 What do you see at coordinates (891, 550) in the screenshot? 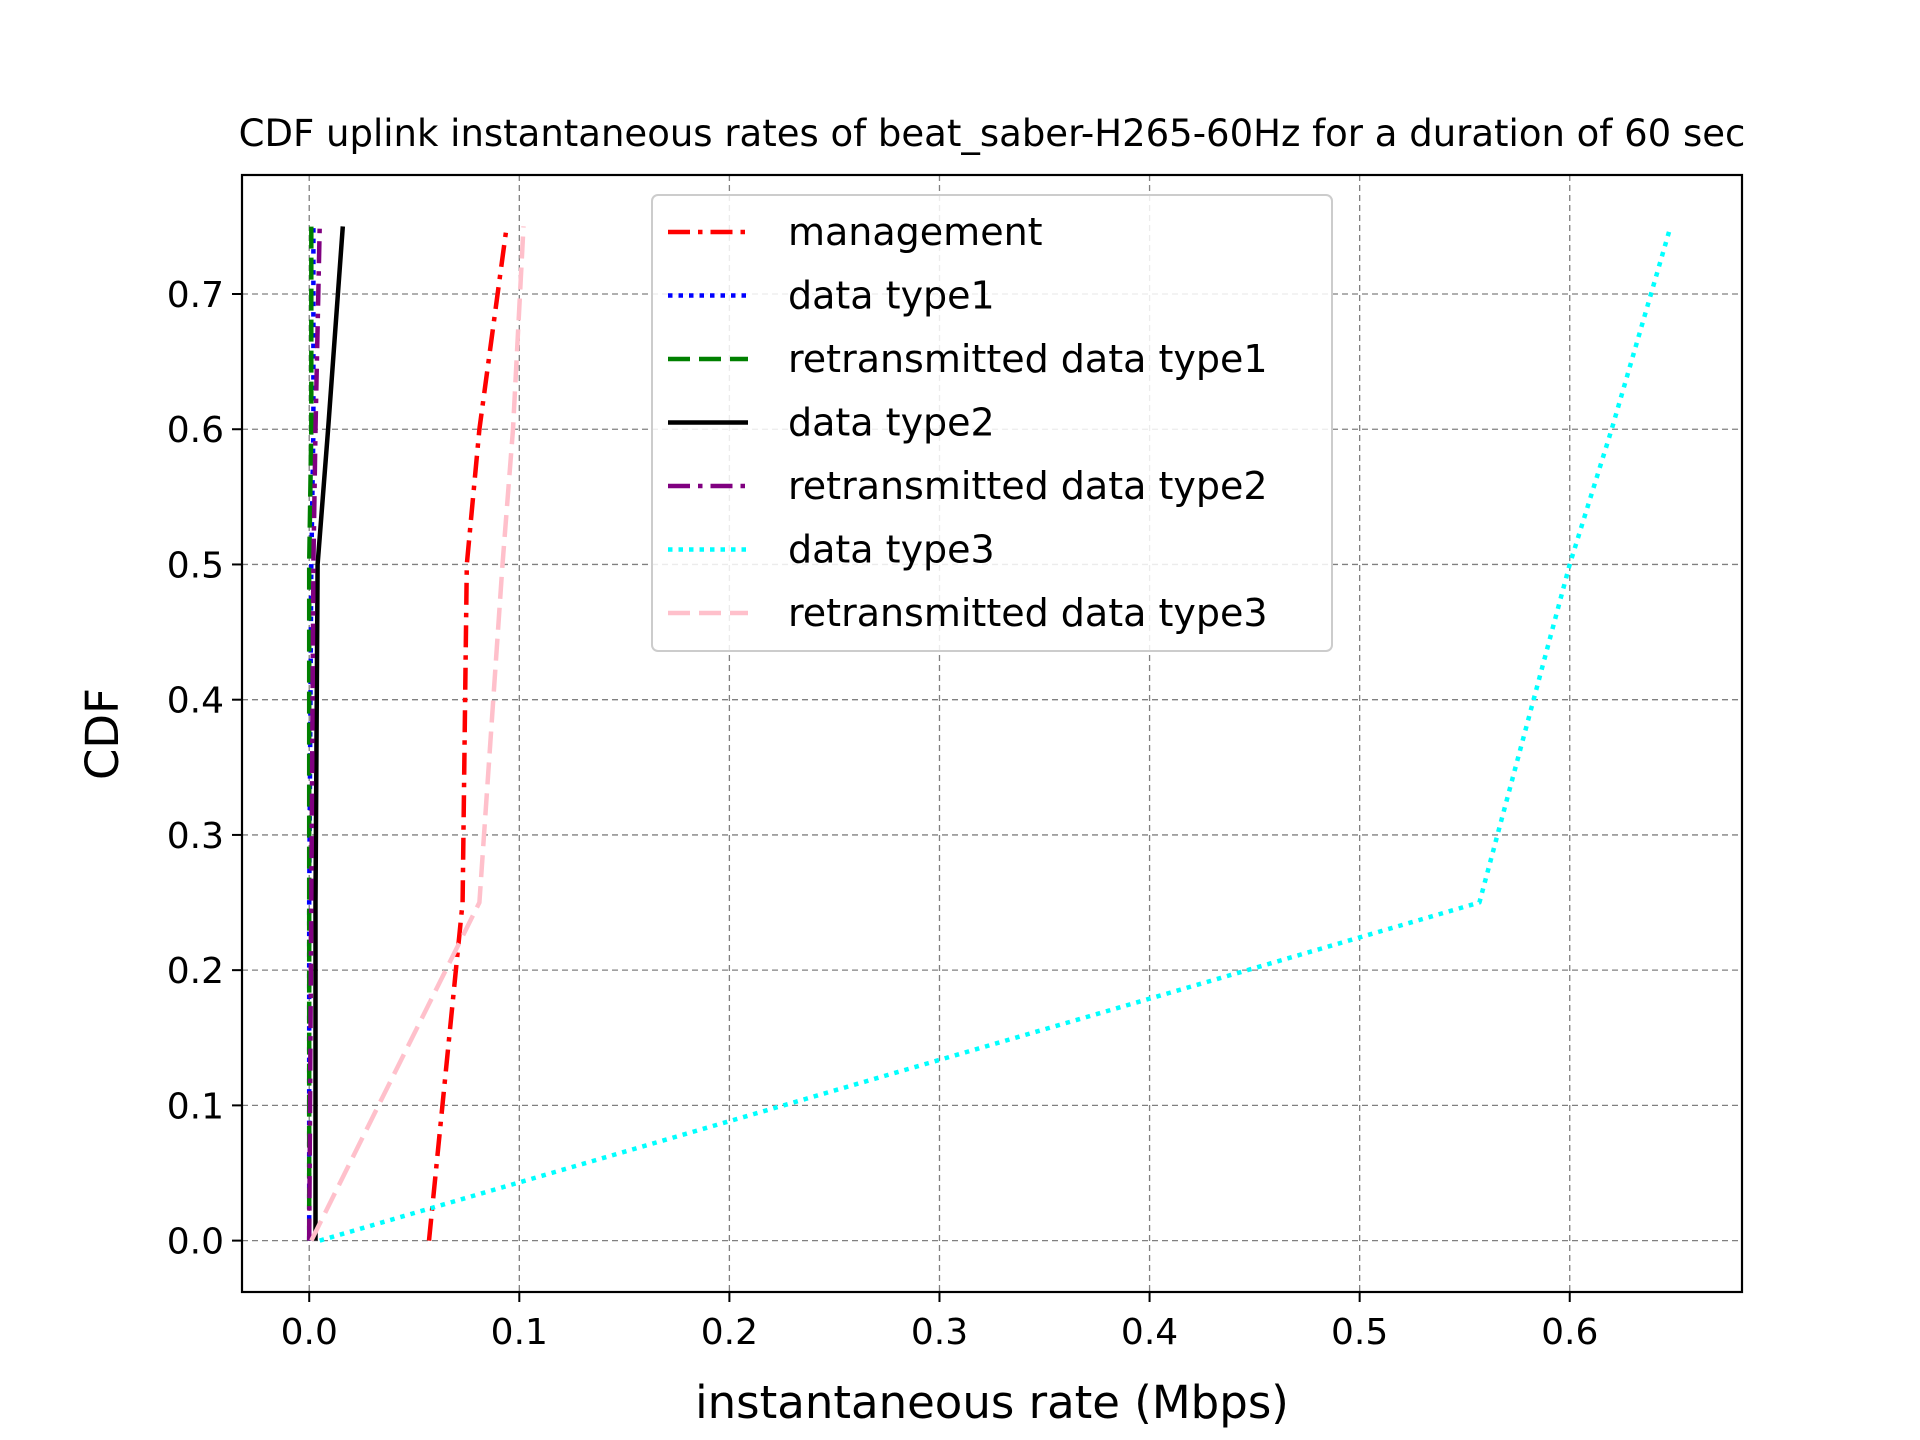
I see `legend-label: data type3` at bounding box center [891, 550].